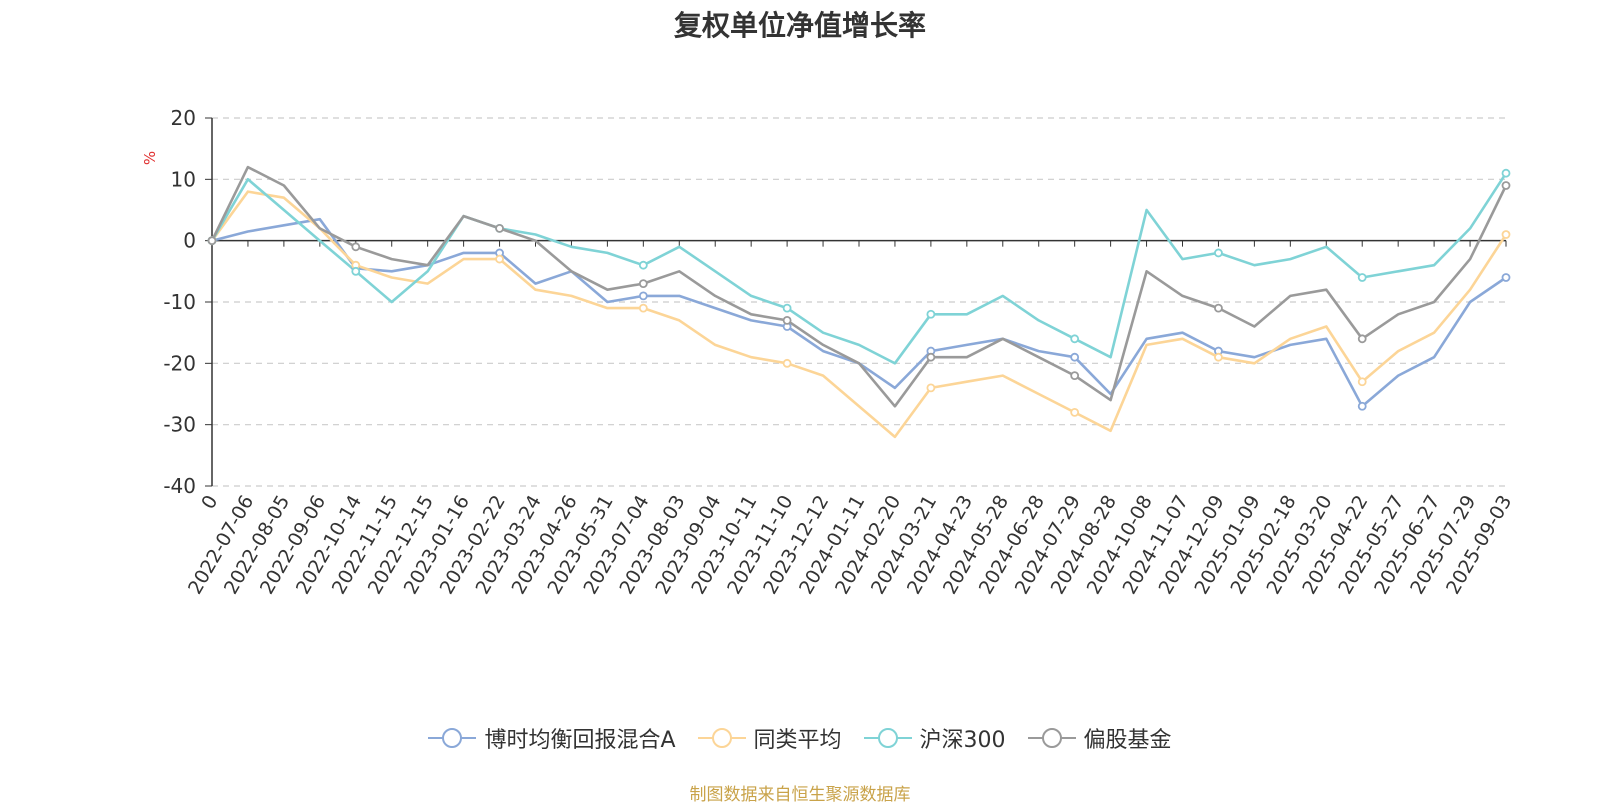 This screenshot has height=805, width=1600. Describe the element at coordinates (799, 25) in the screenshot. I see `chart-title: 复权单位净值增长率` at that location.